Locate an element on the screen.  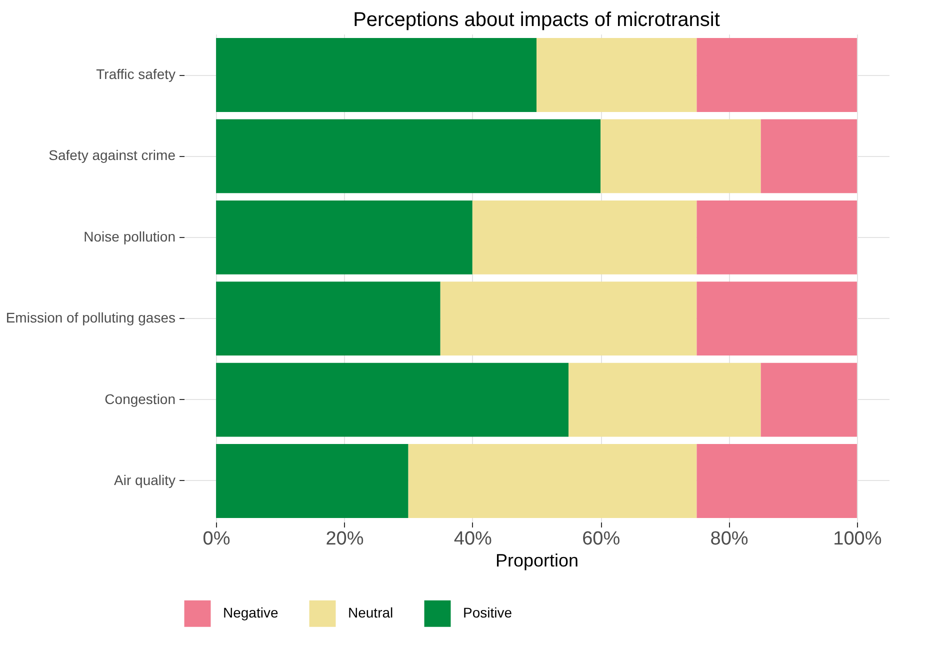
y-tick-label: Noise pollution is located at coordinates (130, 236).